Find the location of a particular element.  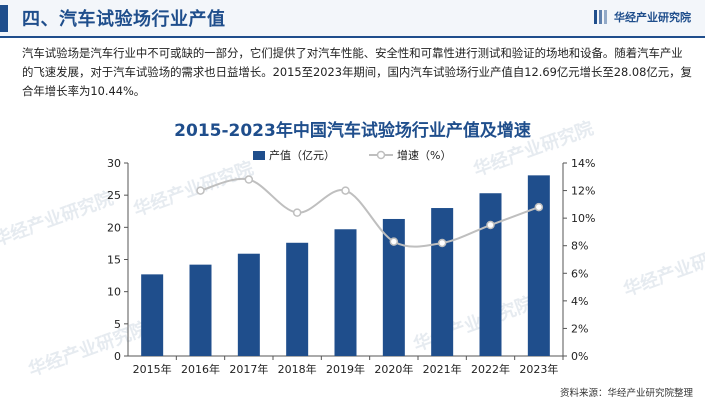

x-tick-label: 2019年 is located at coordinates (345, 369).